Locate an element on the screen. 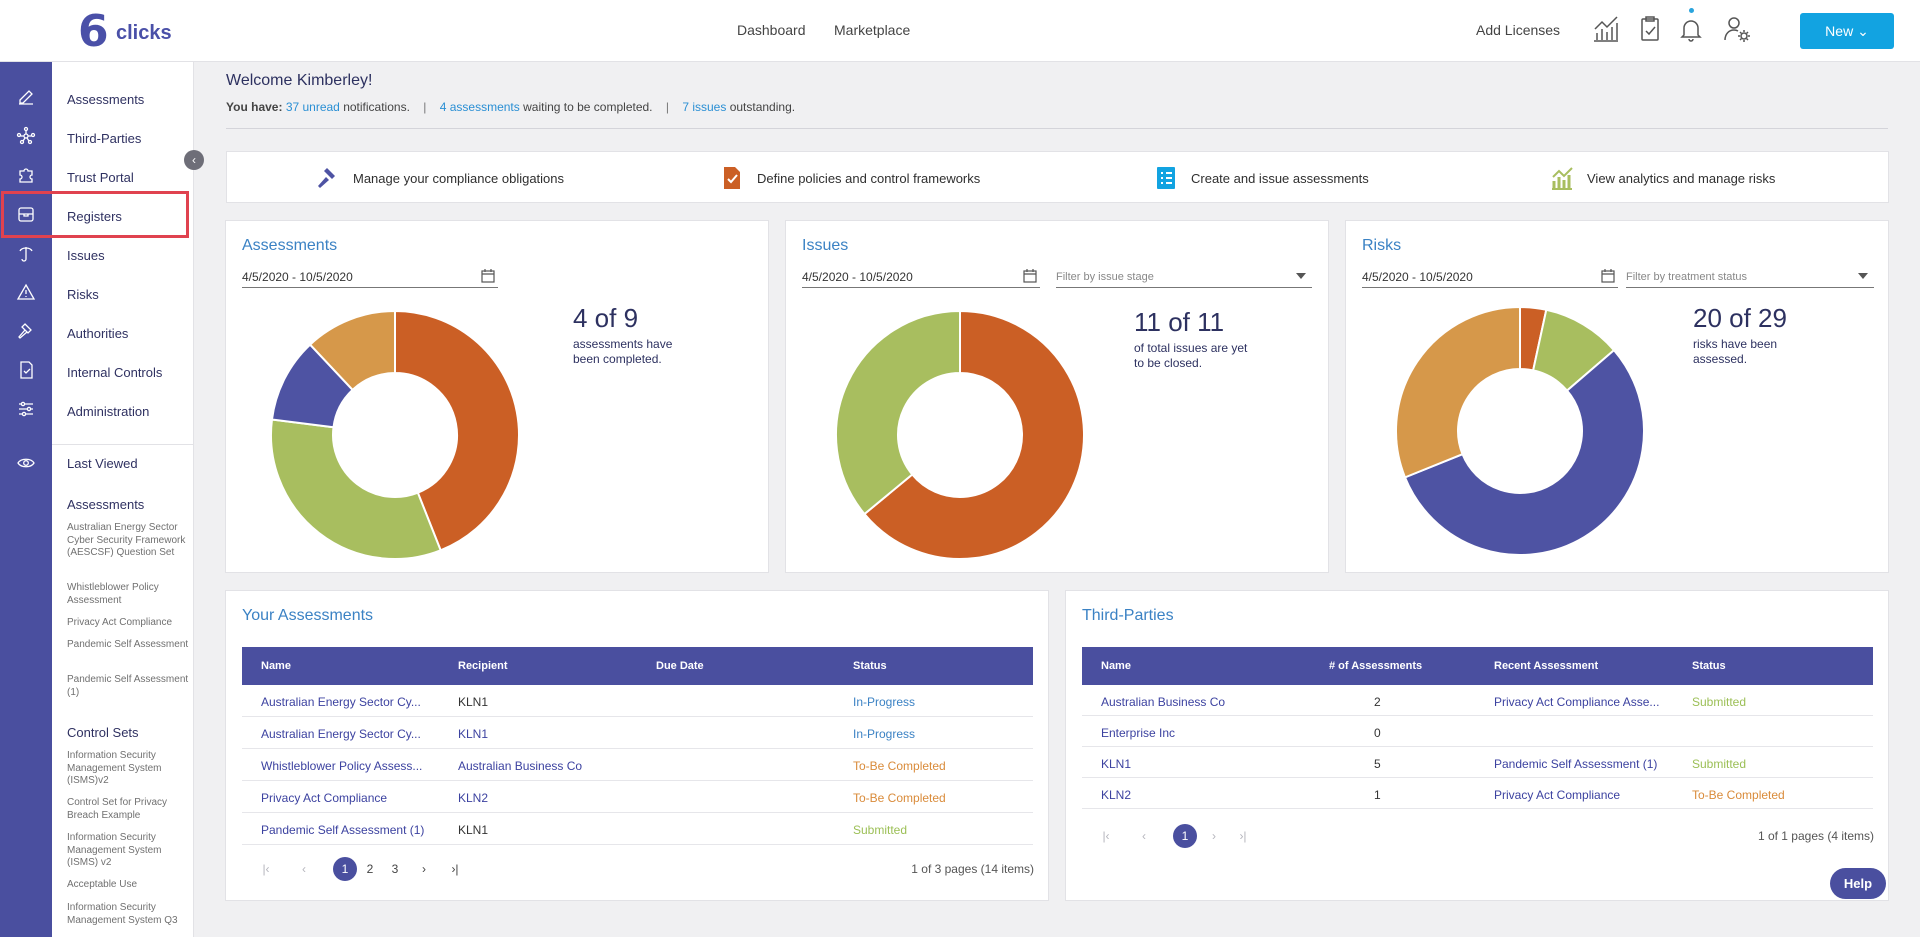  sidebar-item-administration: Administration is located at coordinates (108, 411).